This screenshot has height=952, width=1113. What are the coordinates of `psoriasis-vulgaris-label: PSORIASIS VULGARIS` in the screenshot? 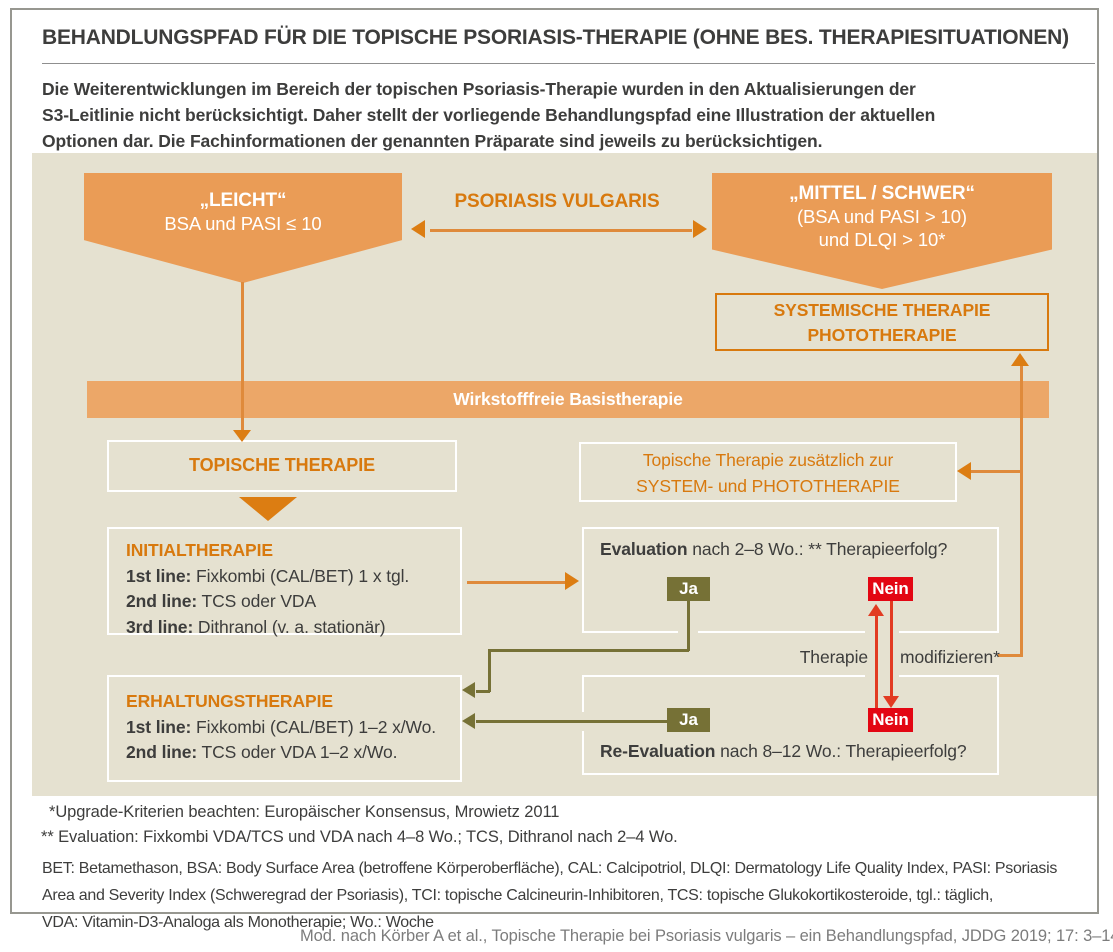 It's located at (557, 201).